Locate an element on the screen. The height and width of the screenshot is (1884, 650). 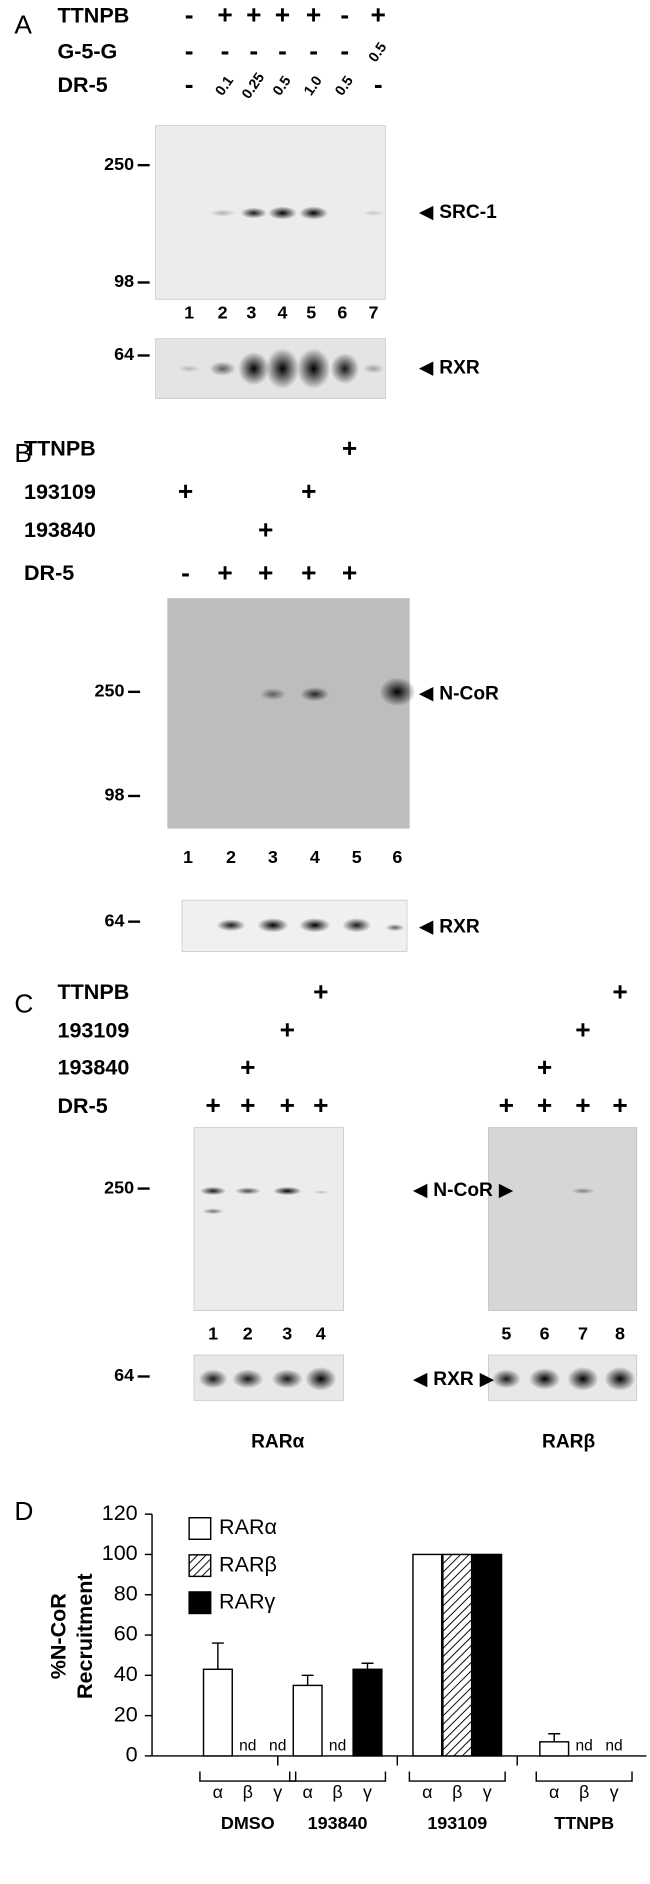
panel-label: A is located at coordinates (23, 24).